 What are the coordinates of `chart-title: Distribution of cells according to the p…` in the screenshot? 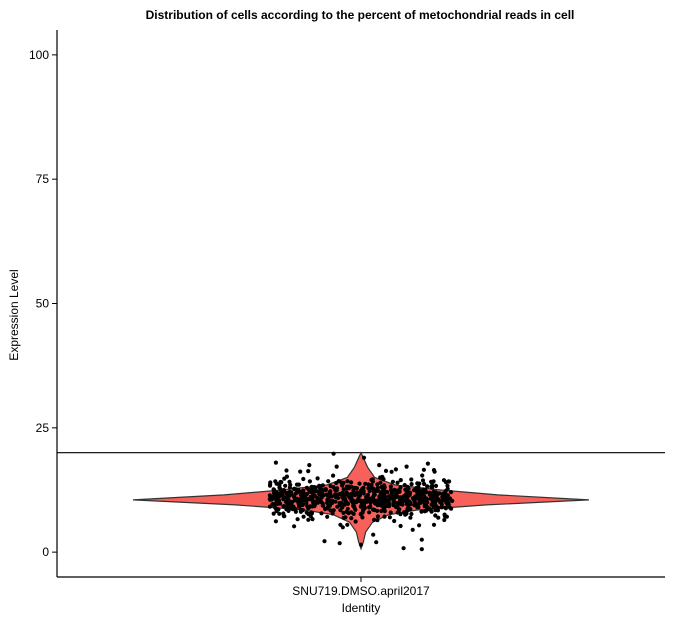 It's located at (360, 15).